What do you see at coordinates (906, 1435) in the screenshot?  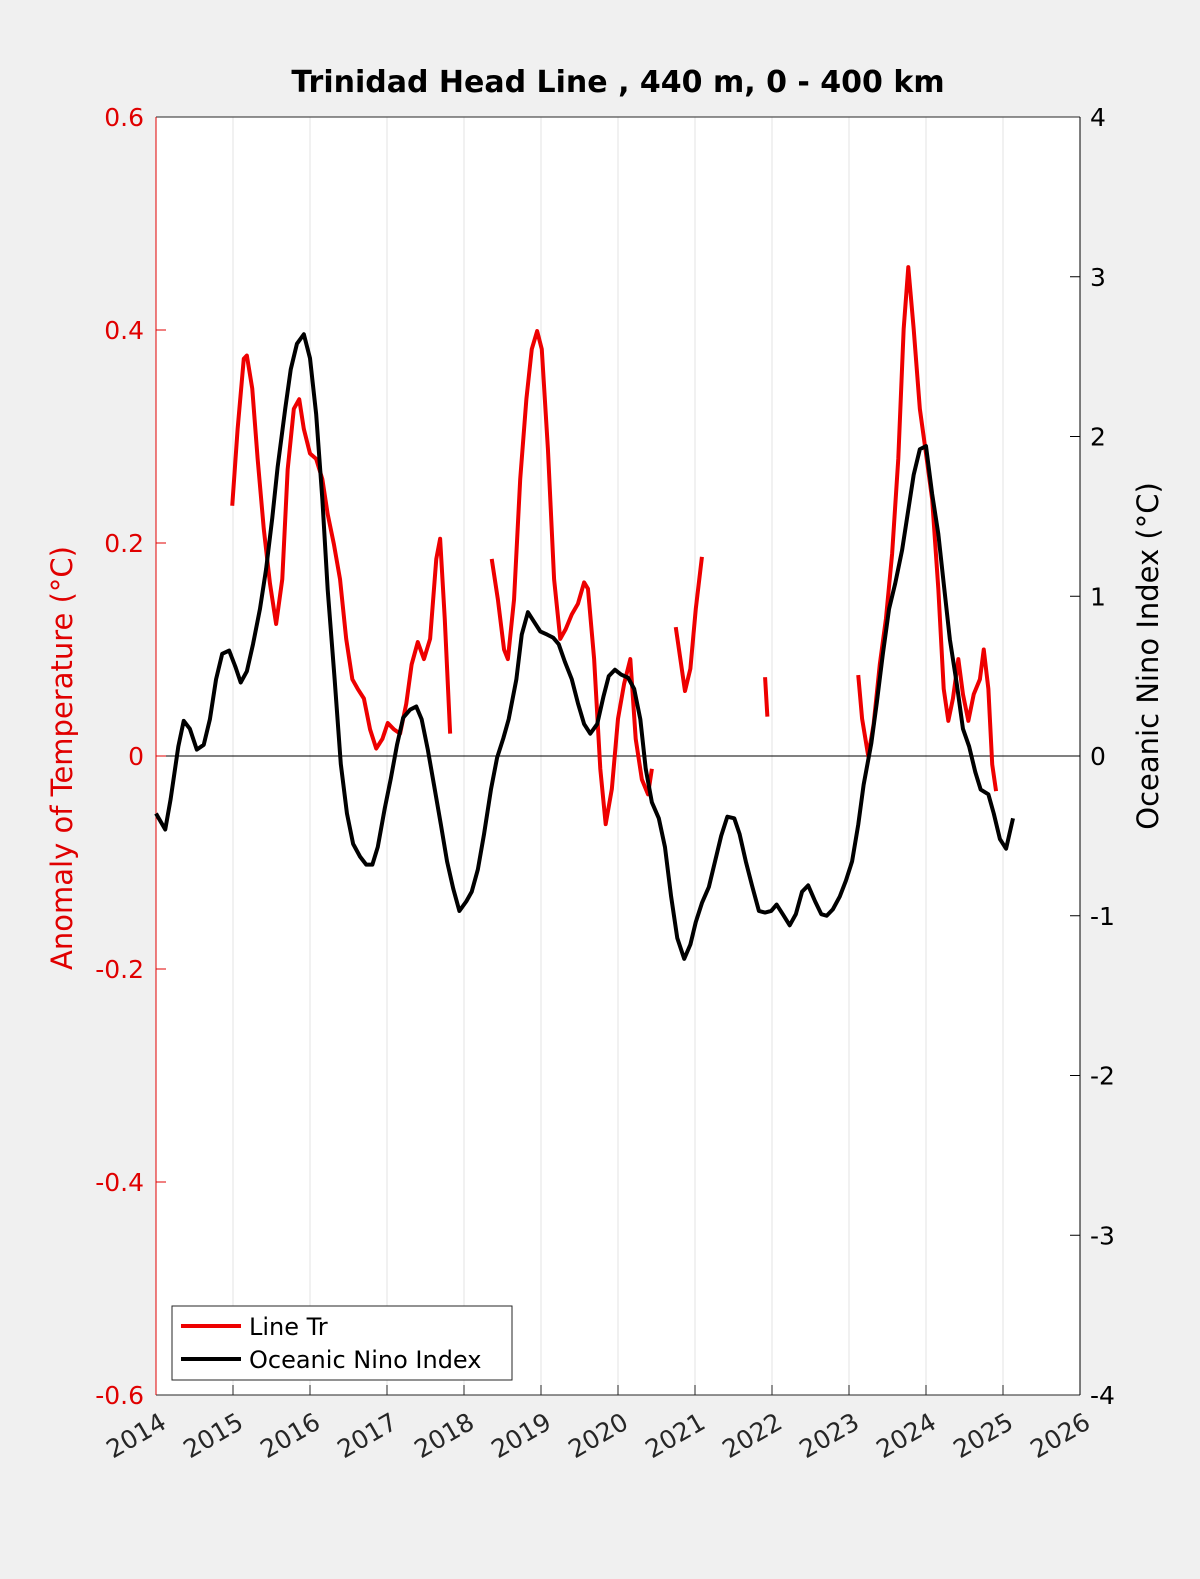 I see `x-tick-label: 2024` at bounding box center [906, 1435].